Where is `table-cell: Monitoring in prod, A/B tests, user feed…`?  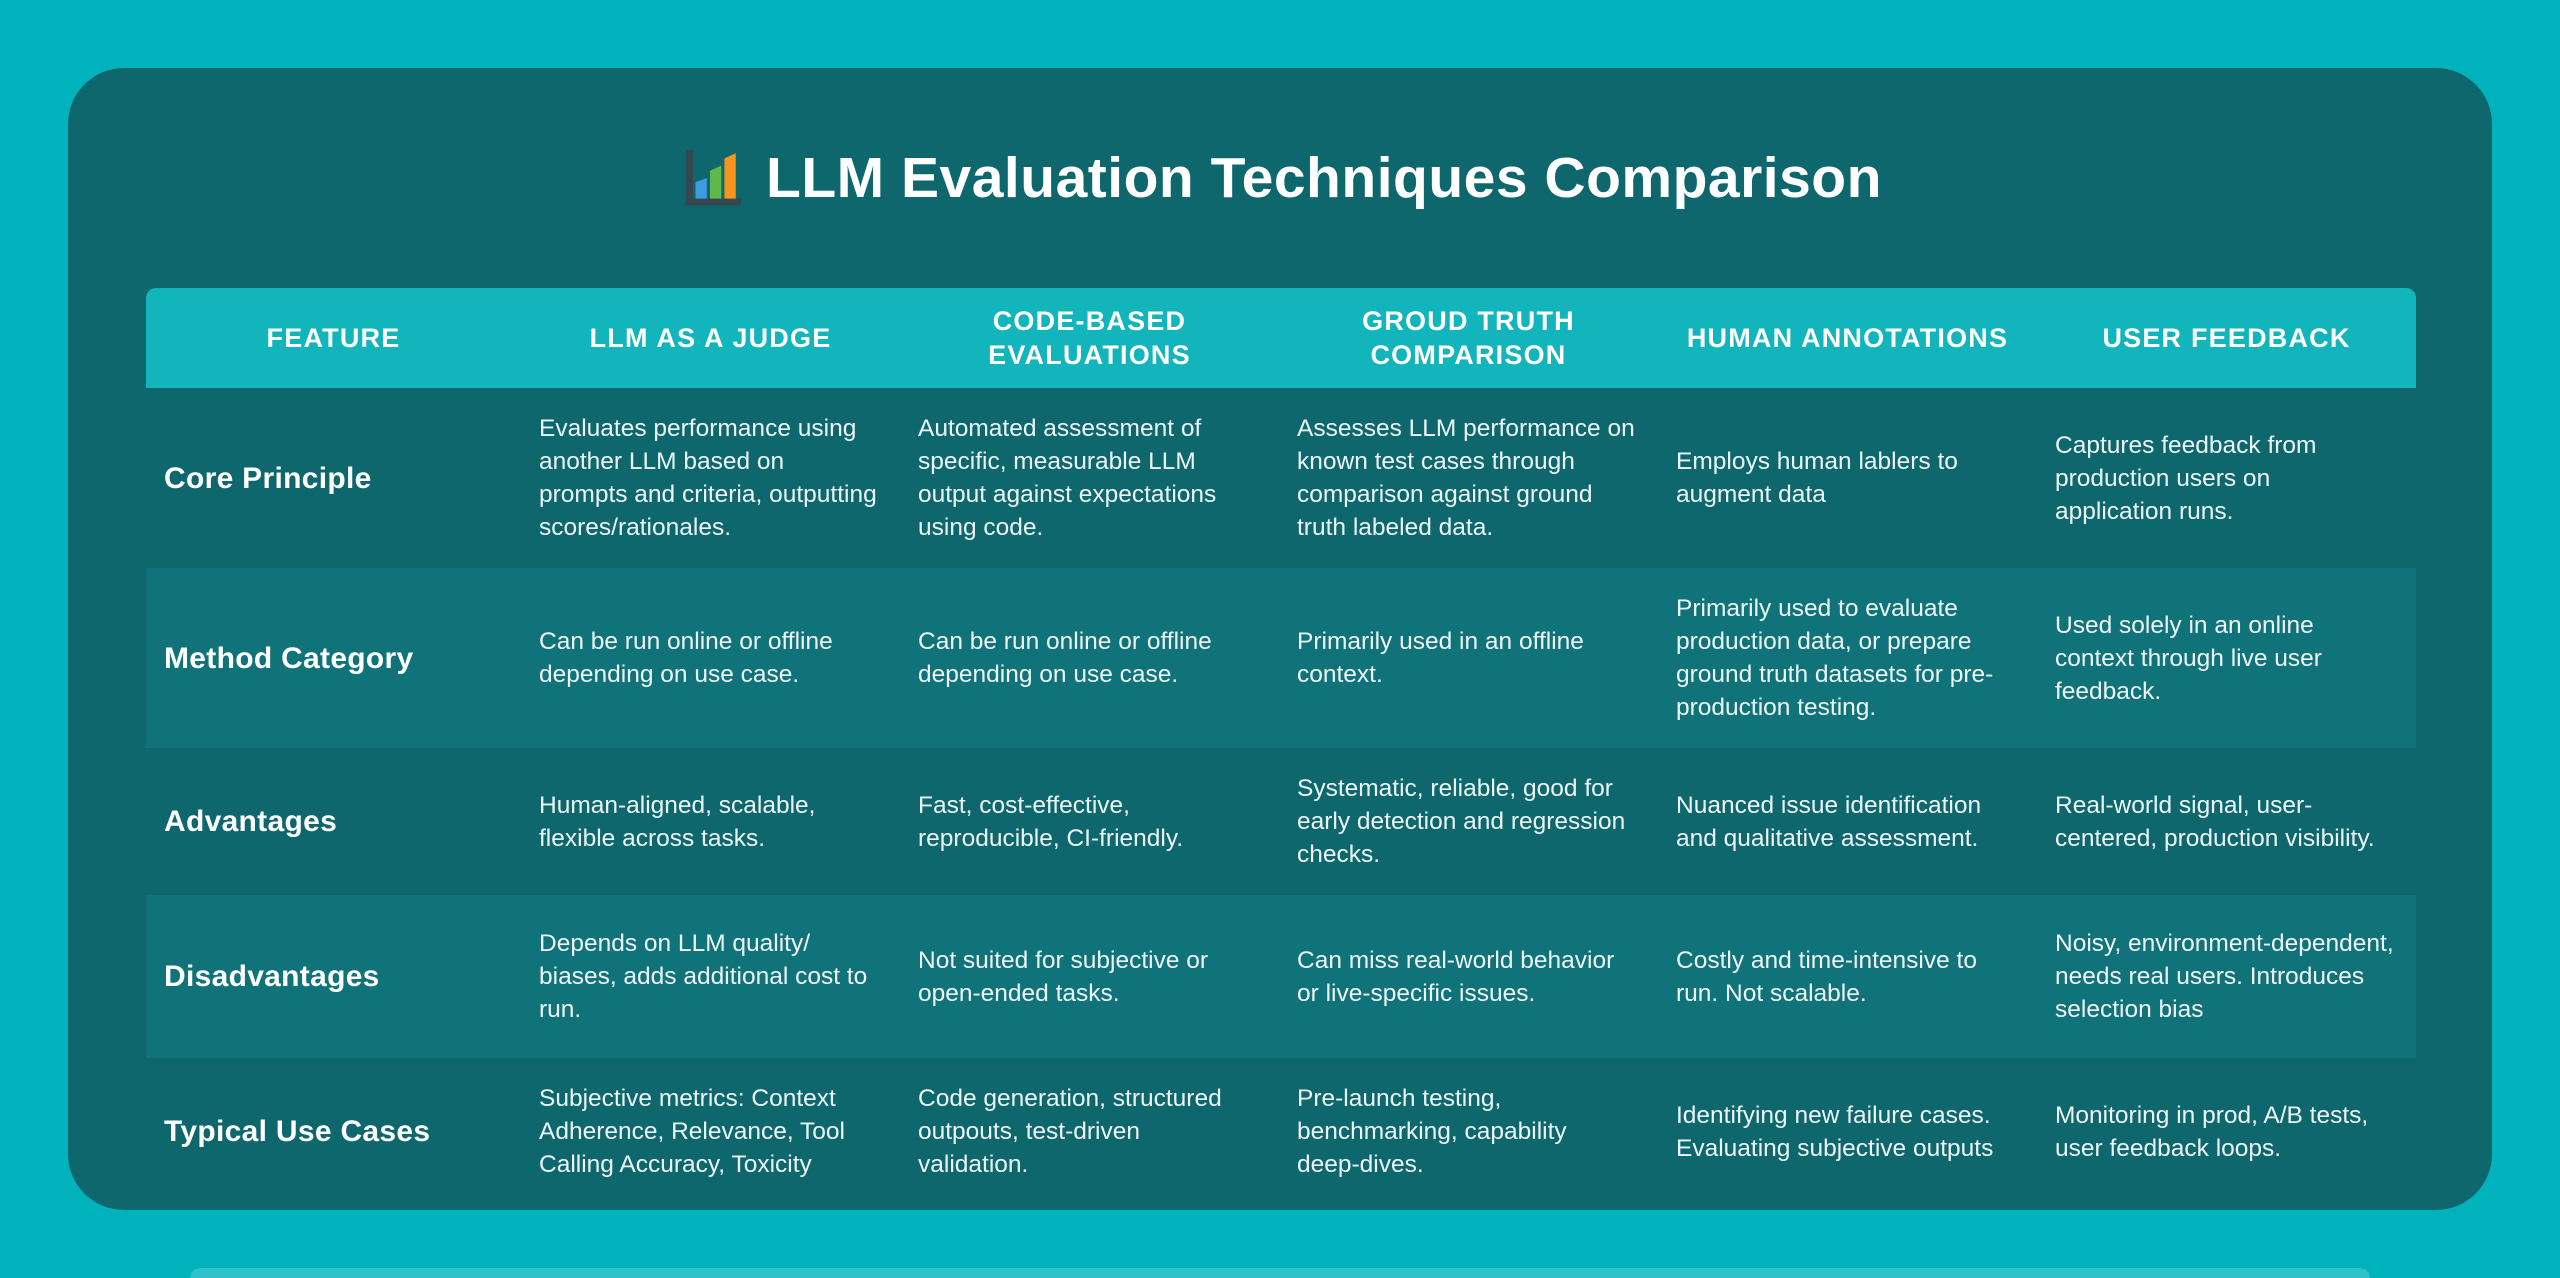 table-cell: Monitoring in prod, A/B tests, user feed… is located at coordinates (2212, 1131).